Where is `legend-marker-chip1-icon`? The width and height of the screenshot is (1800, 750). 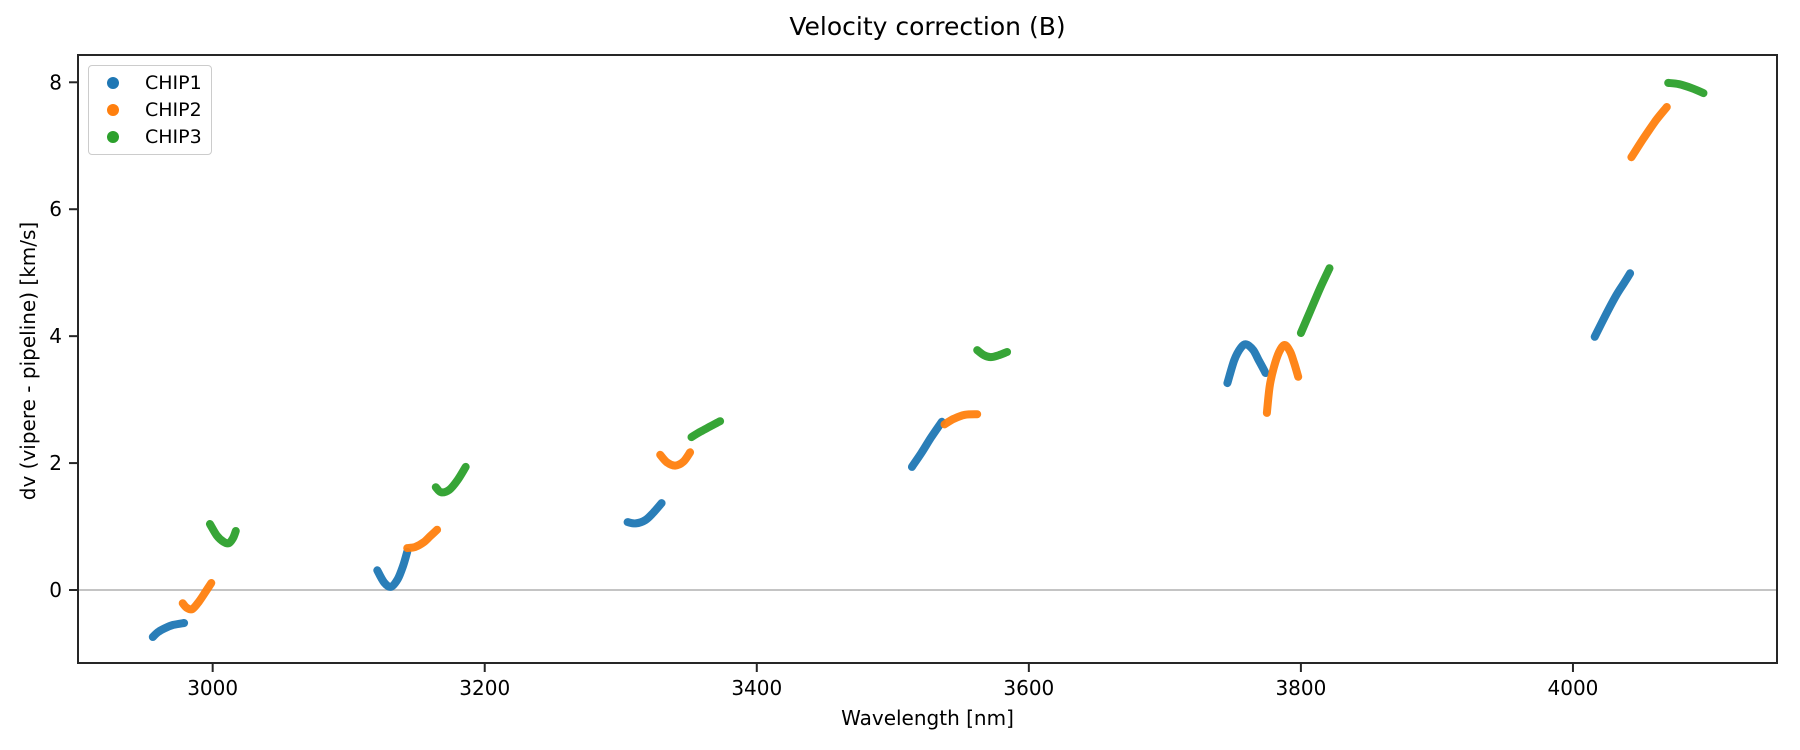
legend-marker-chip1-icon is located at coordinates (113, 83).